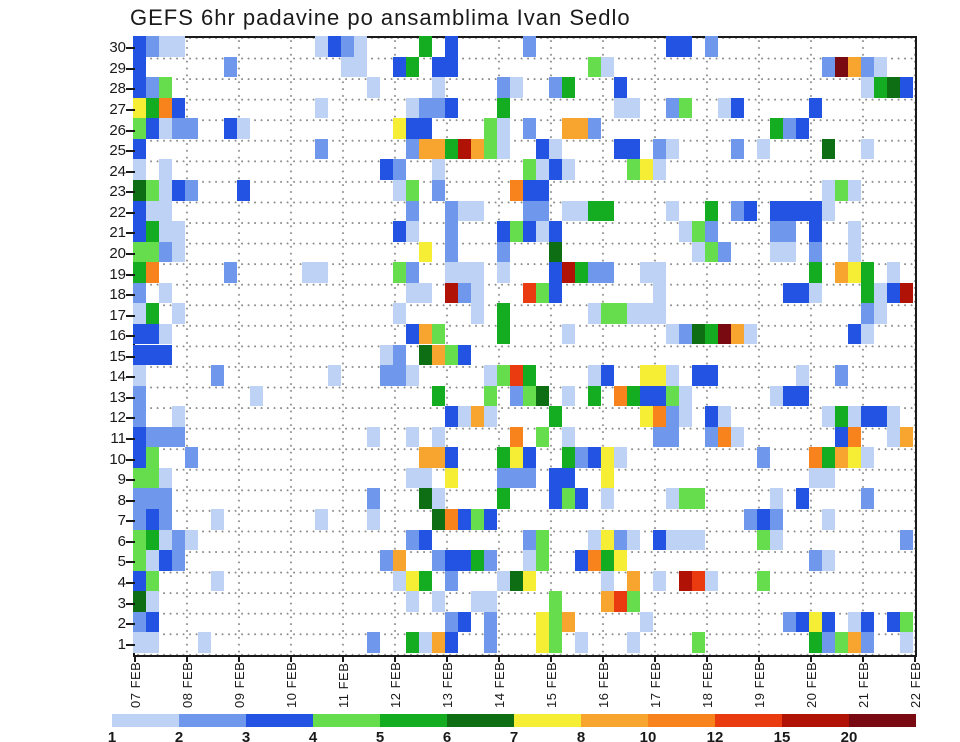 The height and width of the screenshot is (742, 960). Describe the element at coordinates (117, 253) in the screenshot. I see `y-axis-label: 20` at that location.